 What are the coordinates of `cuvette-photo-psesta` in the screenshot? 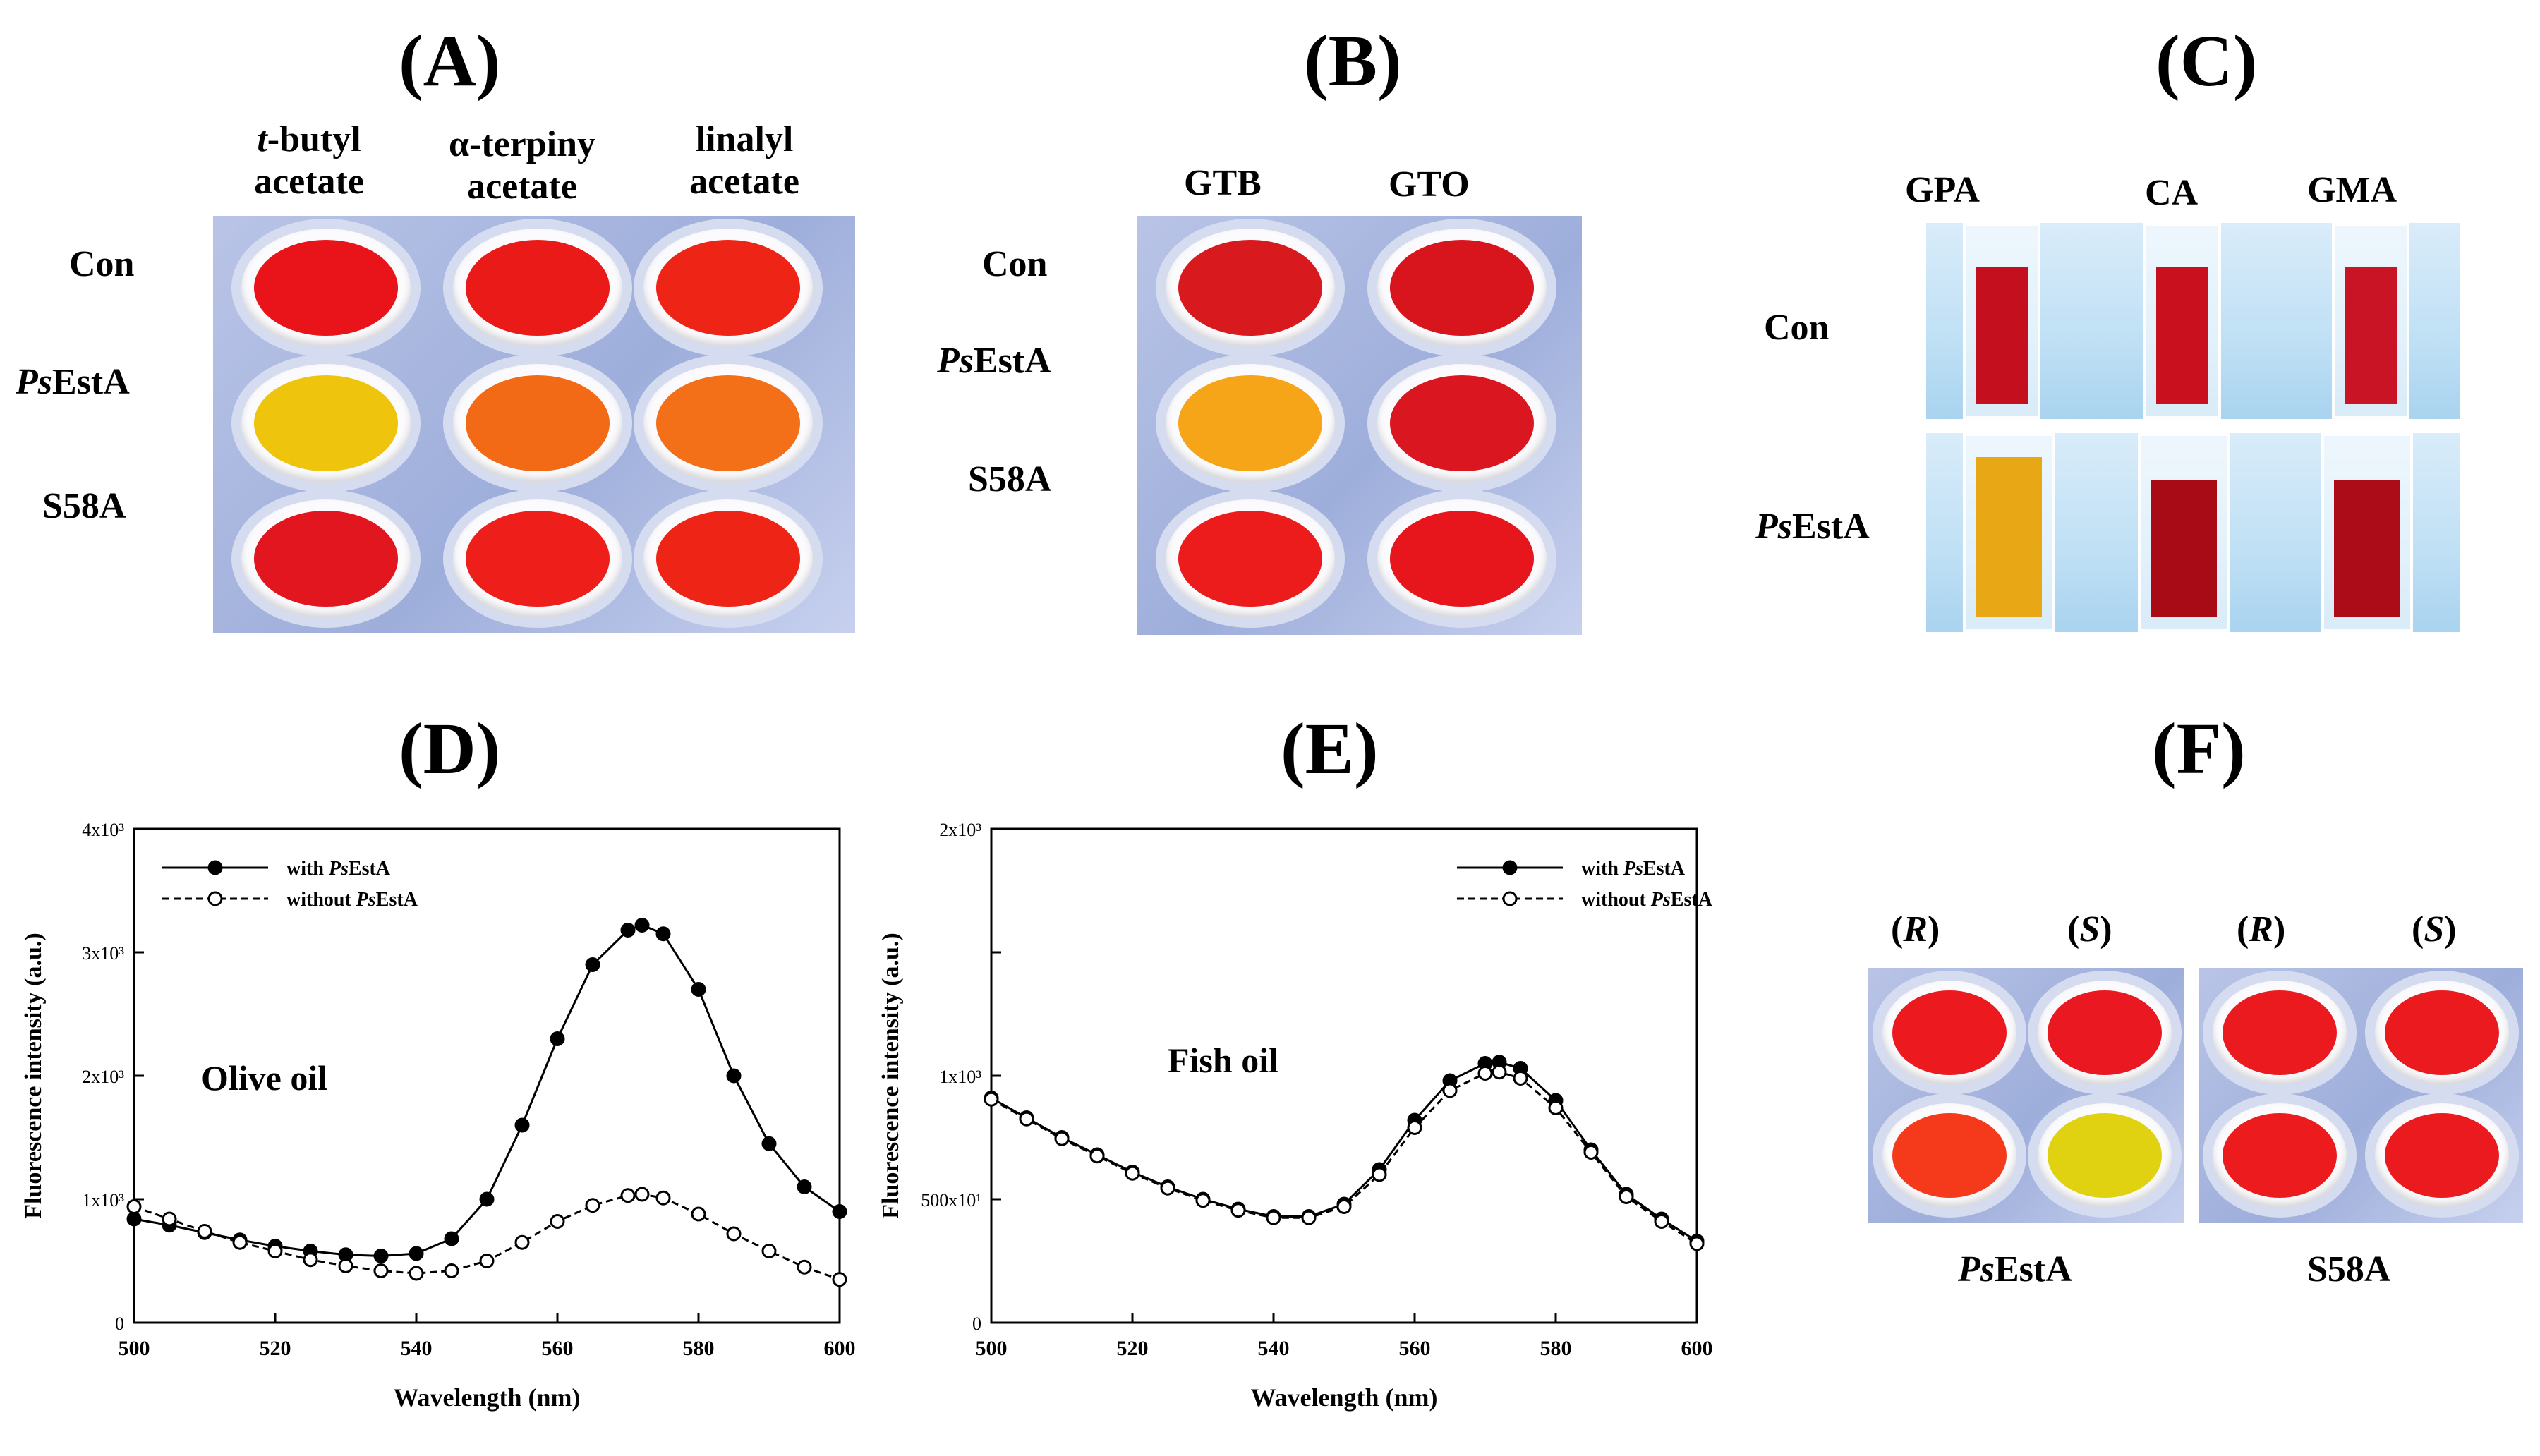 It's located at (2193, 533).